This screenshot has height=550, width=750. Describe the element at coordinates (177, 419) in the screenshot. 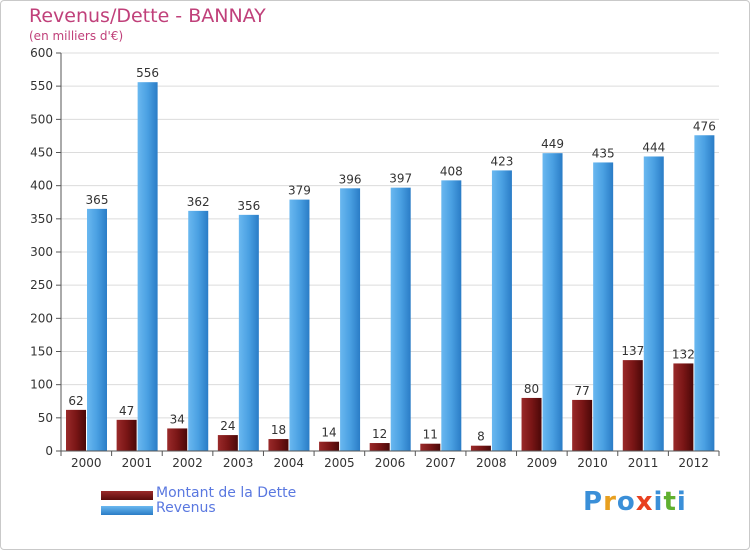

I see `data-label-debt-2002: 34` at that location.